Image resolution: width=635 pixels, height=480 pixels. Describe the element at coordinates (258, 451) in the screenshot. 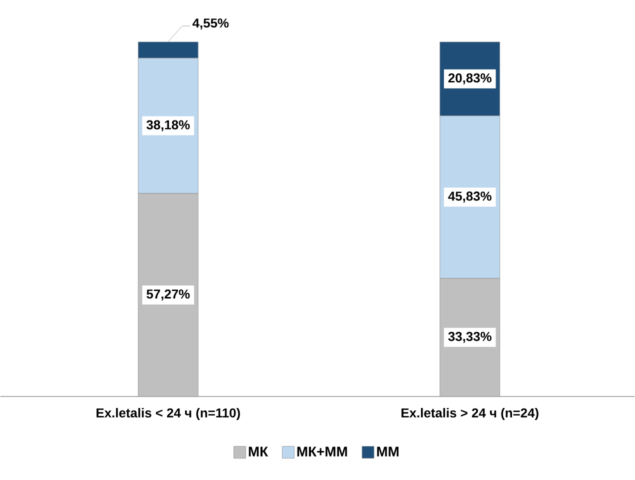

I see `legend-label: МК` at that location.